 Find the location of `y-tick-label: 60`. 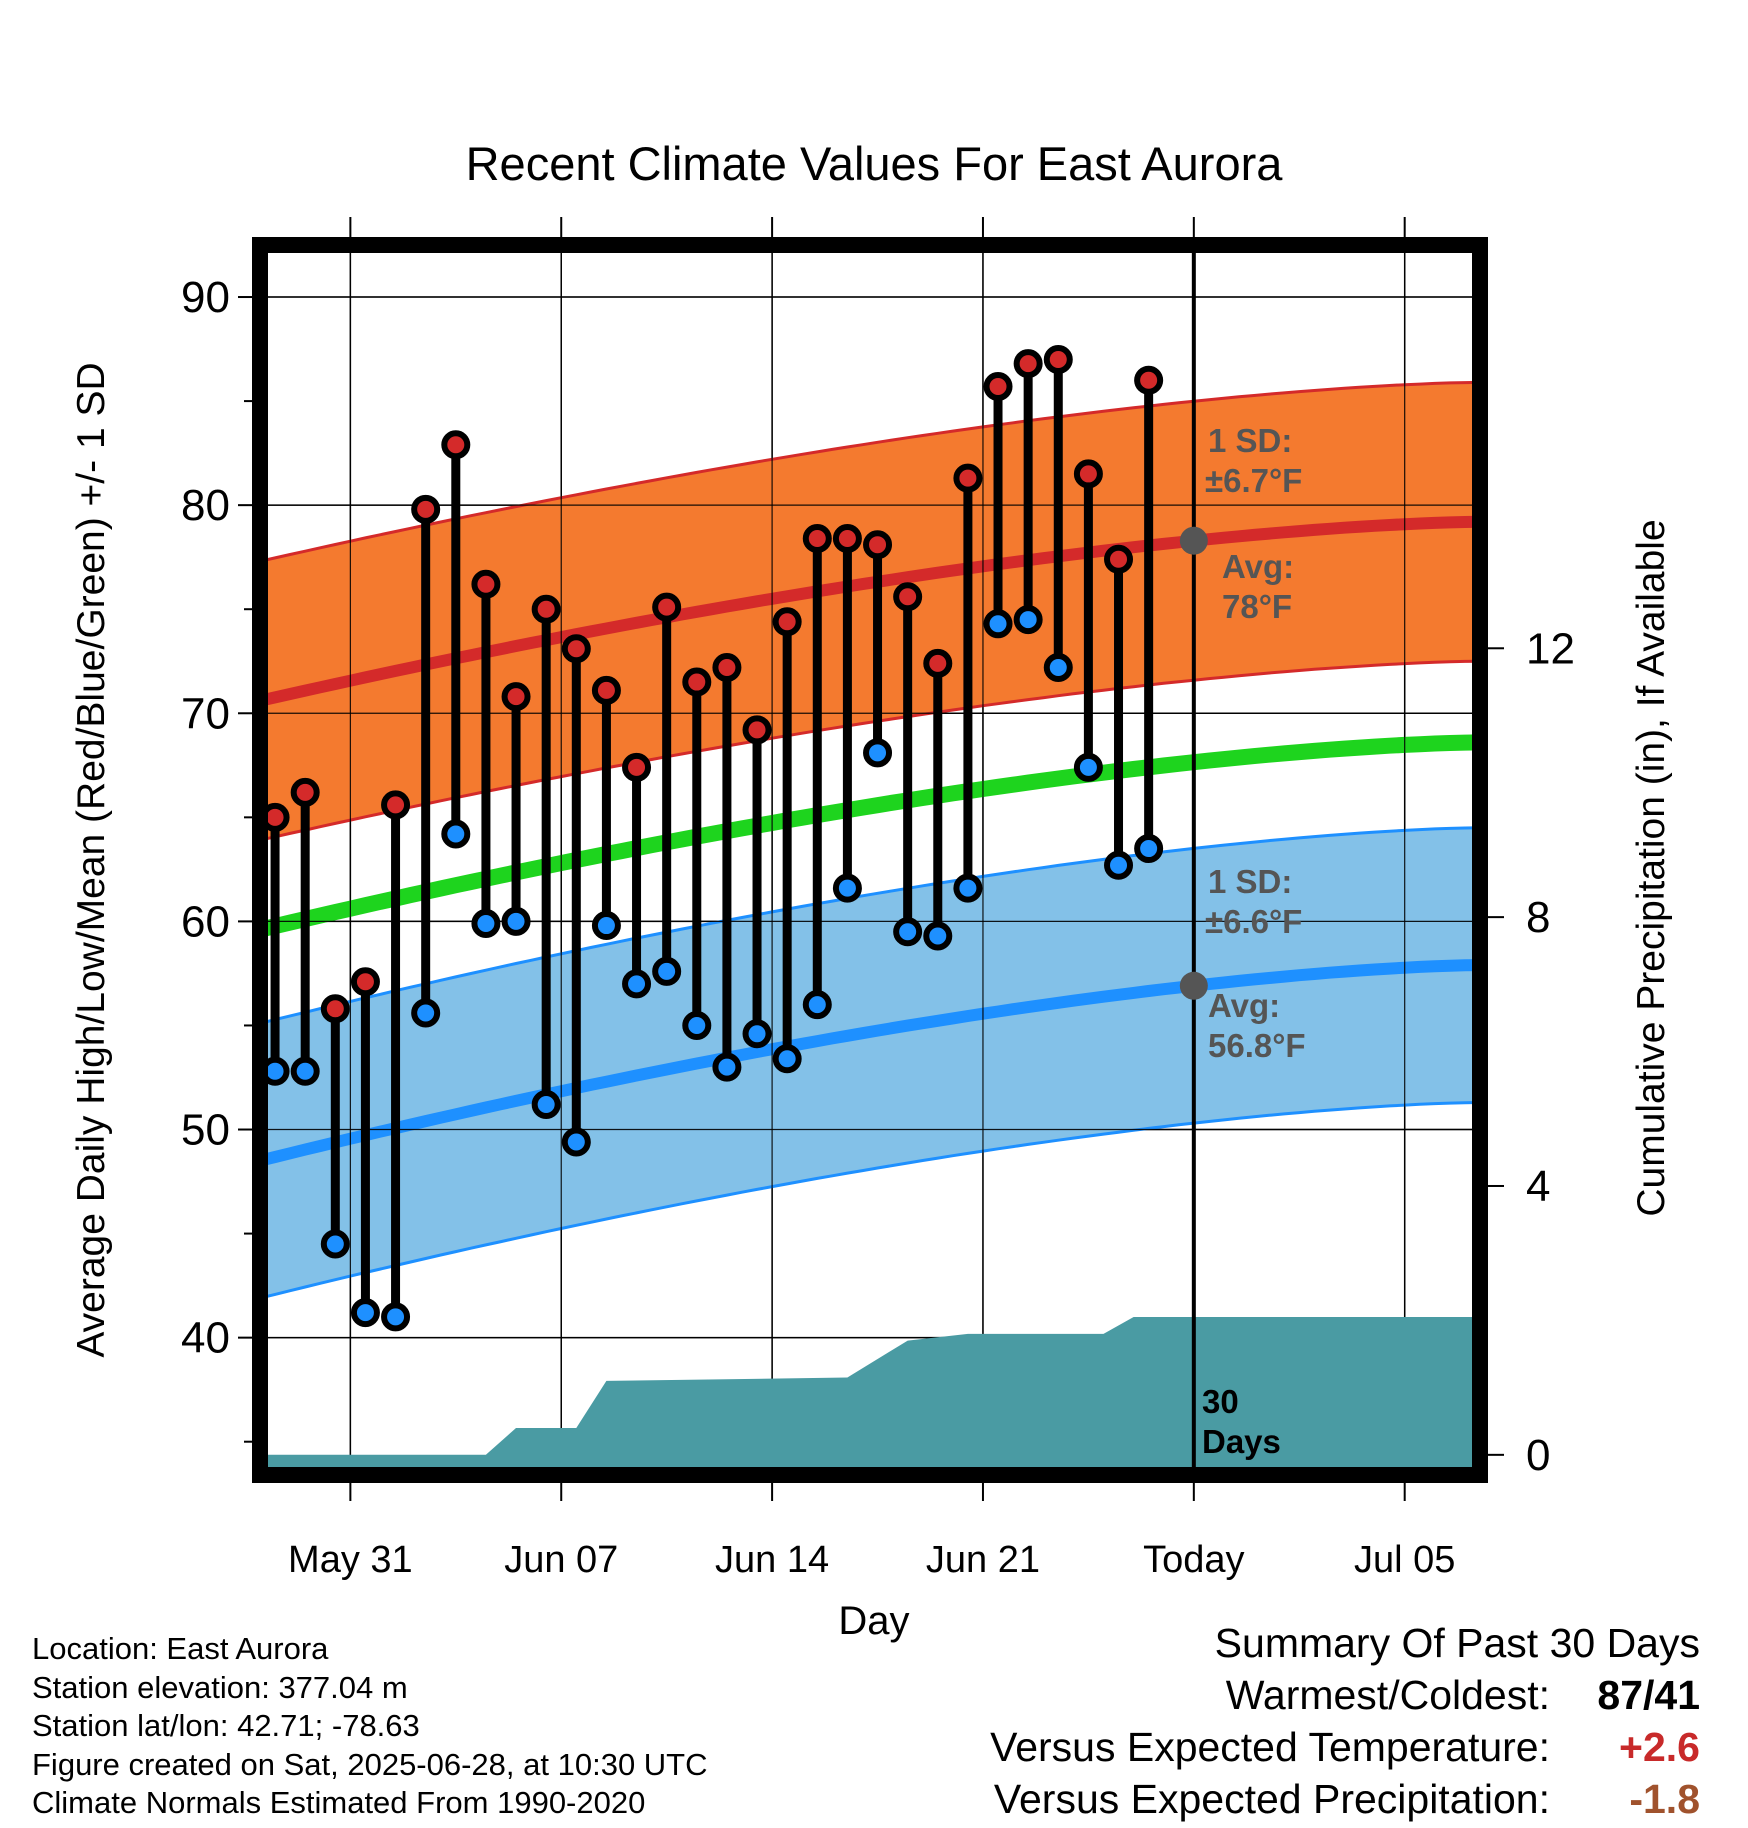

y-tick-label: 60 is located at coordinates (205, 921).